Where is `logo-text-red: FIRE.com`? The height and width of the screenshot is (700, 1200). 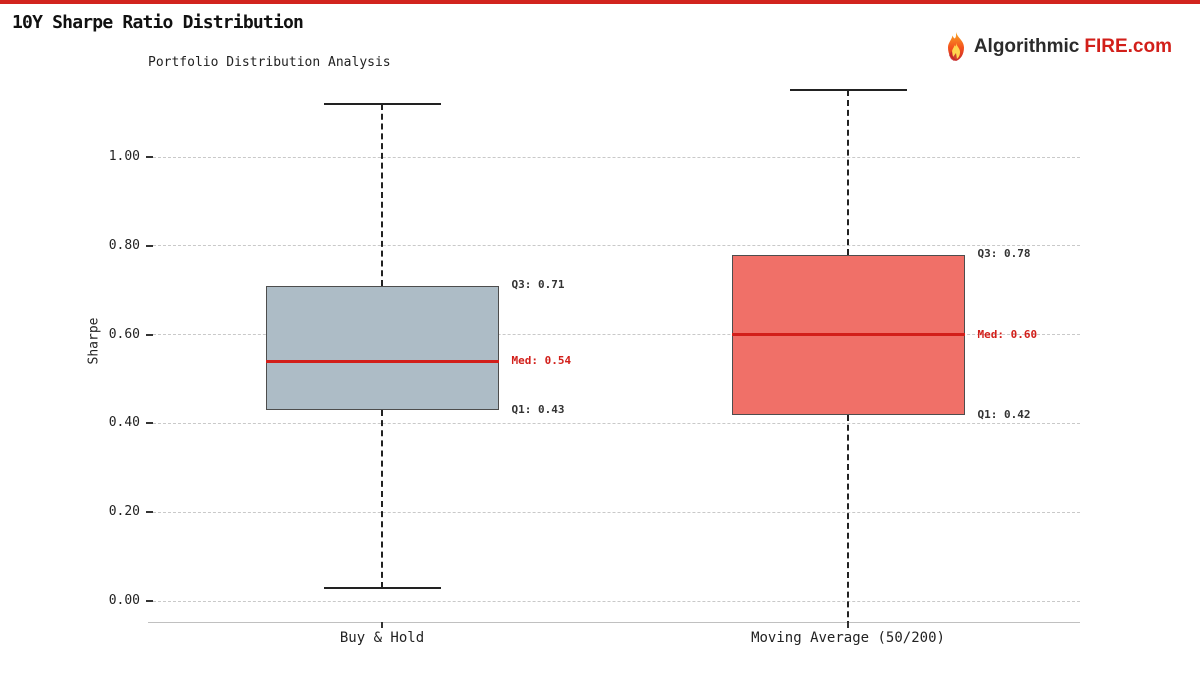
logo-text-red: FIRE.com is located at coordinates (1128, 46).